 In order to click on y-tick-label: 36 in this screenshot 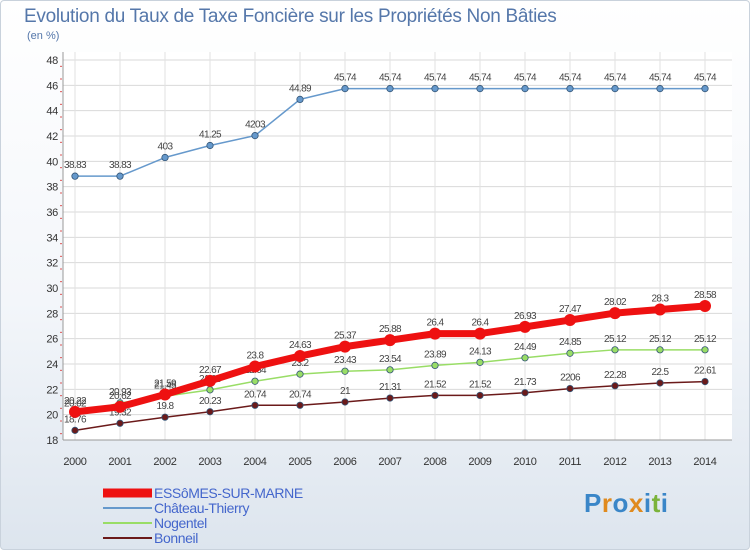, I will do `click(52, 213)`.